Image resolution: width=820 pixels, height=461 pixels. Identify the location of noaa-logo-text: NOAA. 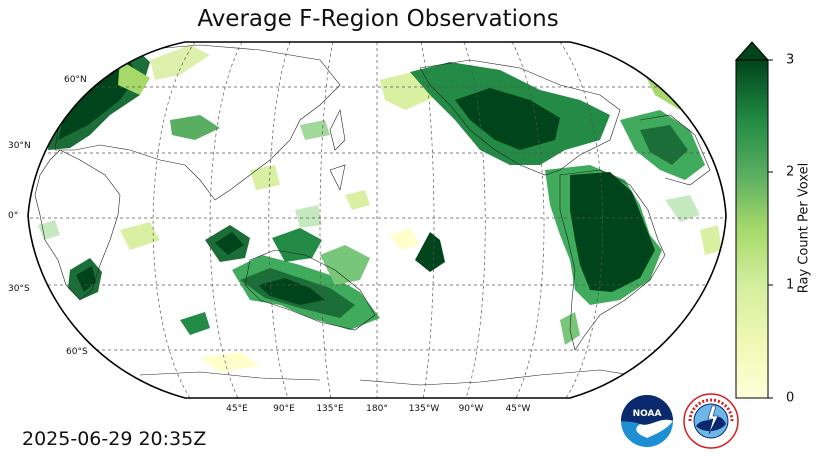
(647, 414).